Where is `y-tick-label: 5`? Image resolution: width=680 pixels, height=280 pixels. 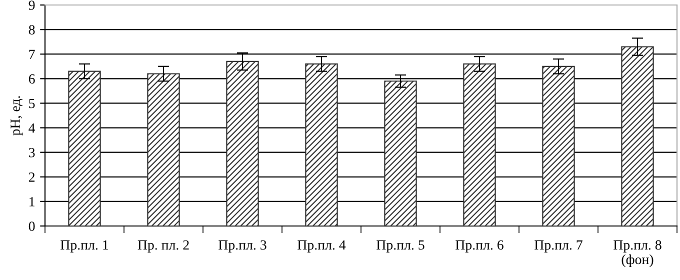
y-tick-label: 5 is located at coordinates (32, 103).